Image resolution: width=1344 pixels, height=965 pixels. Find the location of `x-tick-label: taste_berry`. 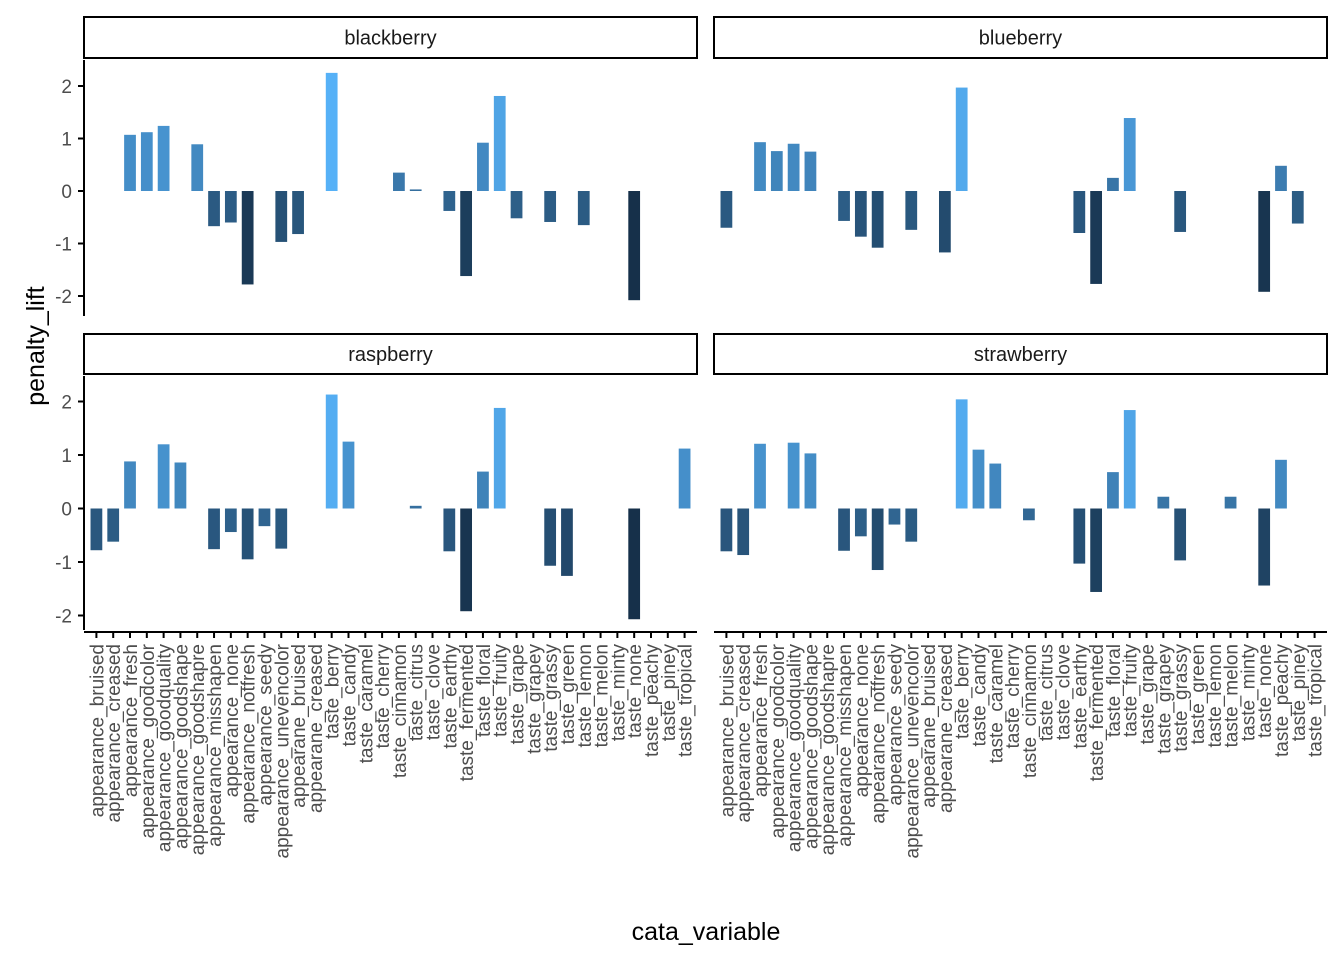

x-tick-label: taste_berry is located at coordinates (333, 692).